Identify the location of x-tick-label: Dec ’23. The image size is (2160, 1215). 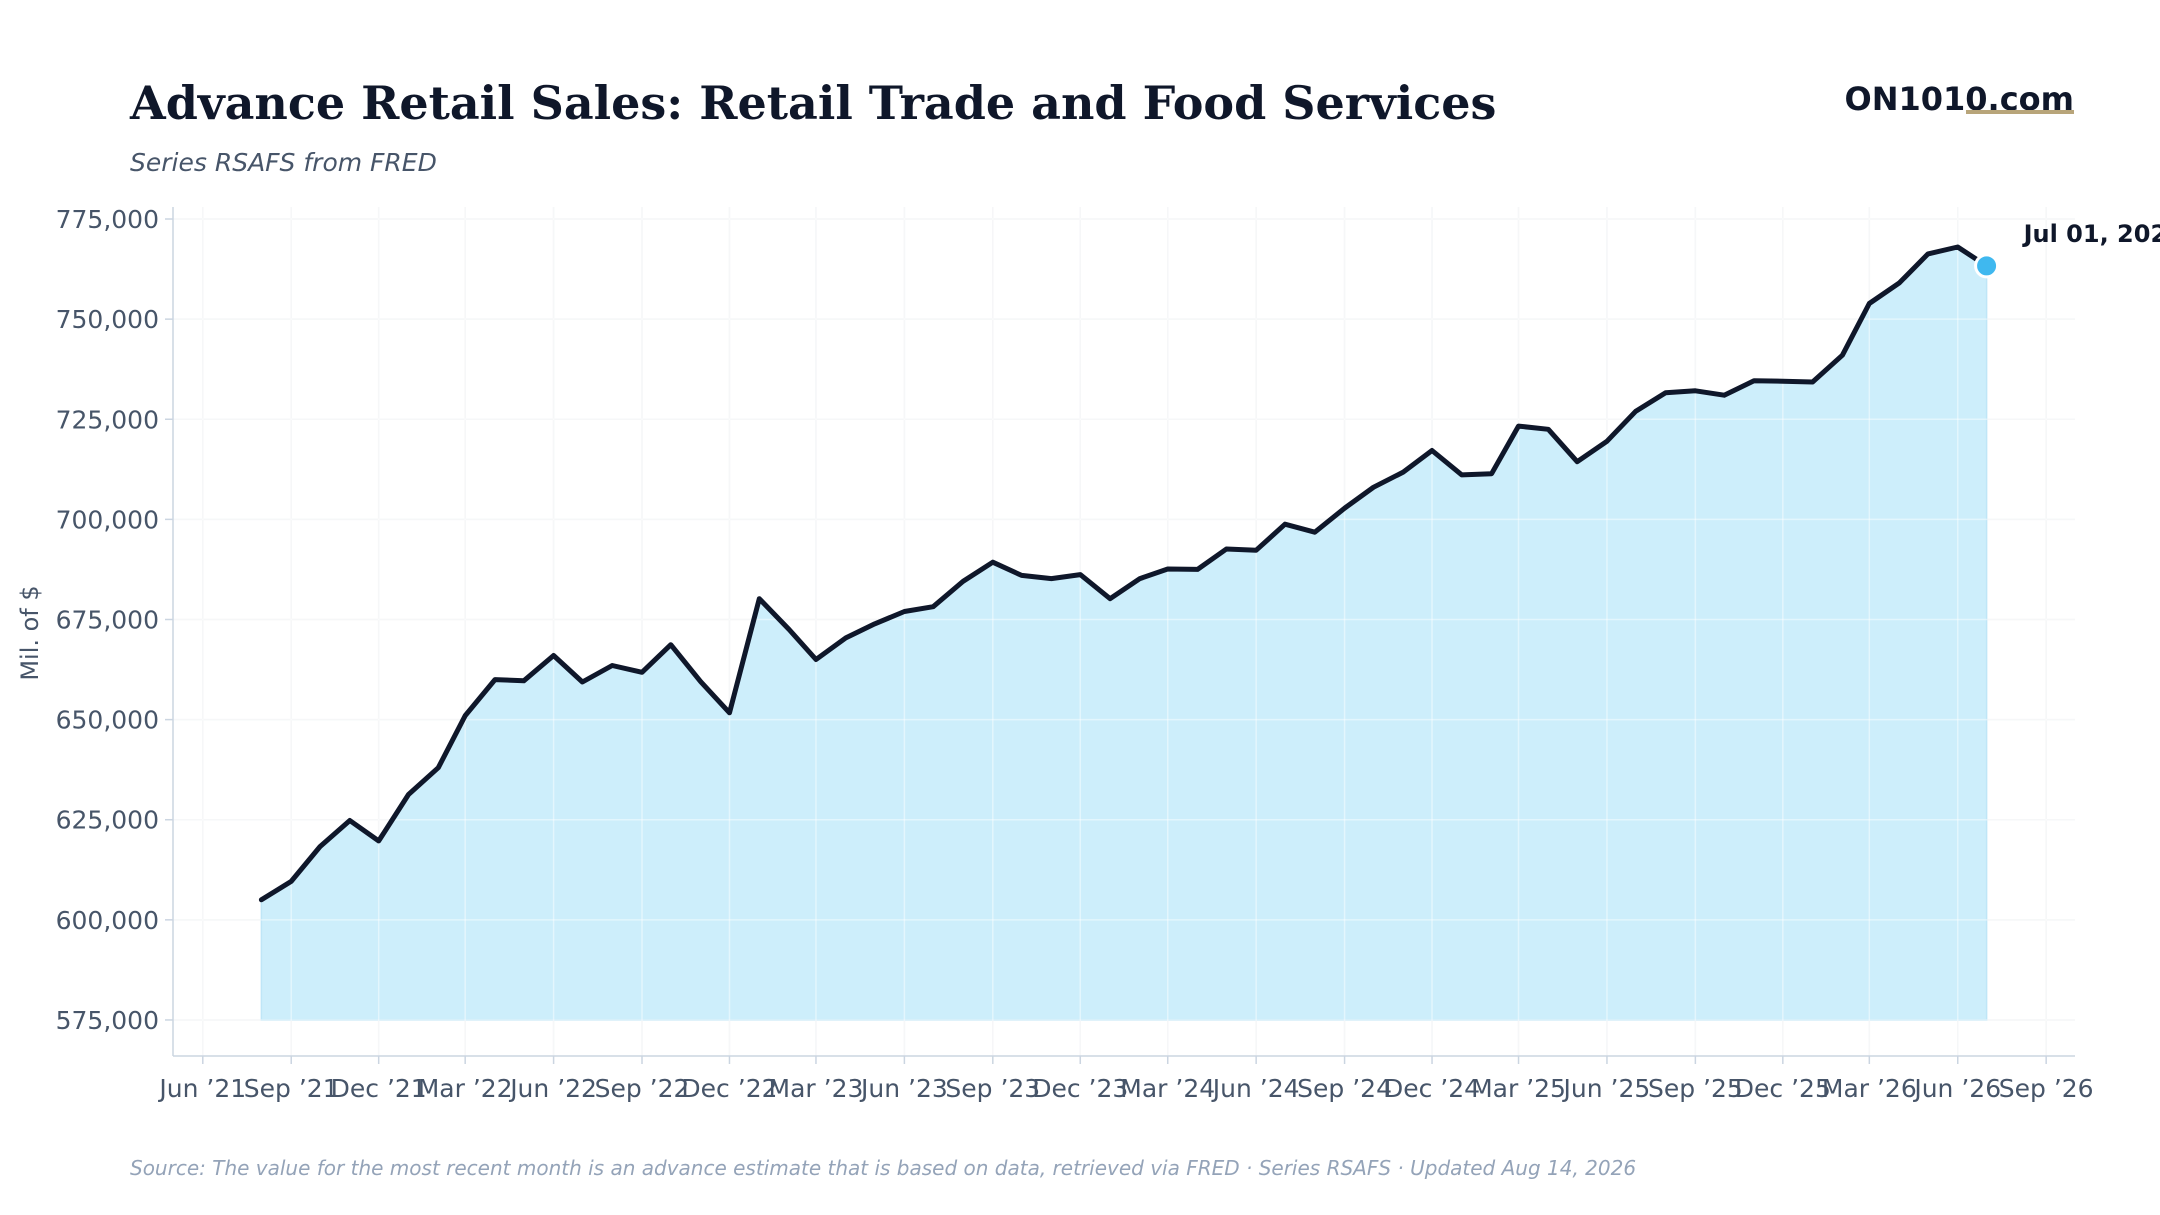
(1080, 1088).